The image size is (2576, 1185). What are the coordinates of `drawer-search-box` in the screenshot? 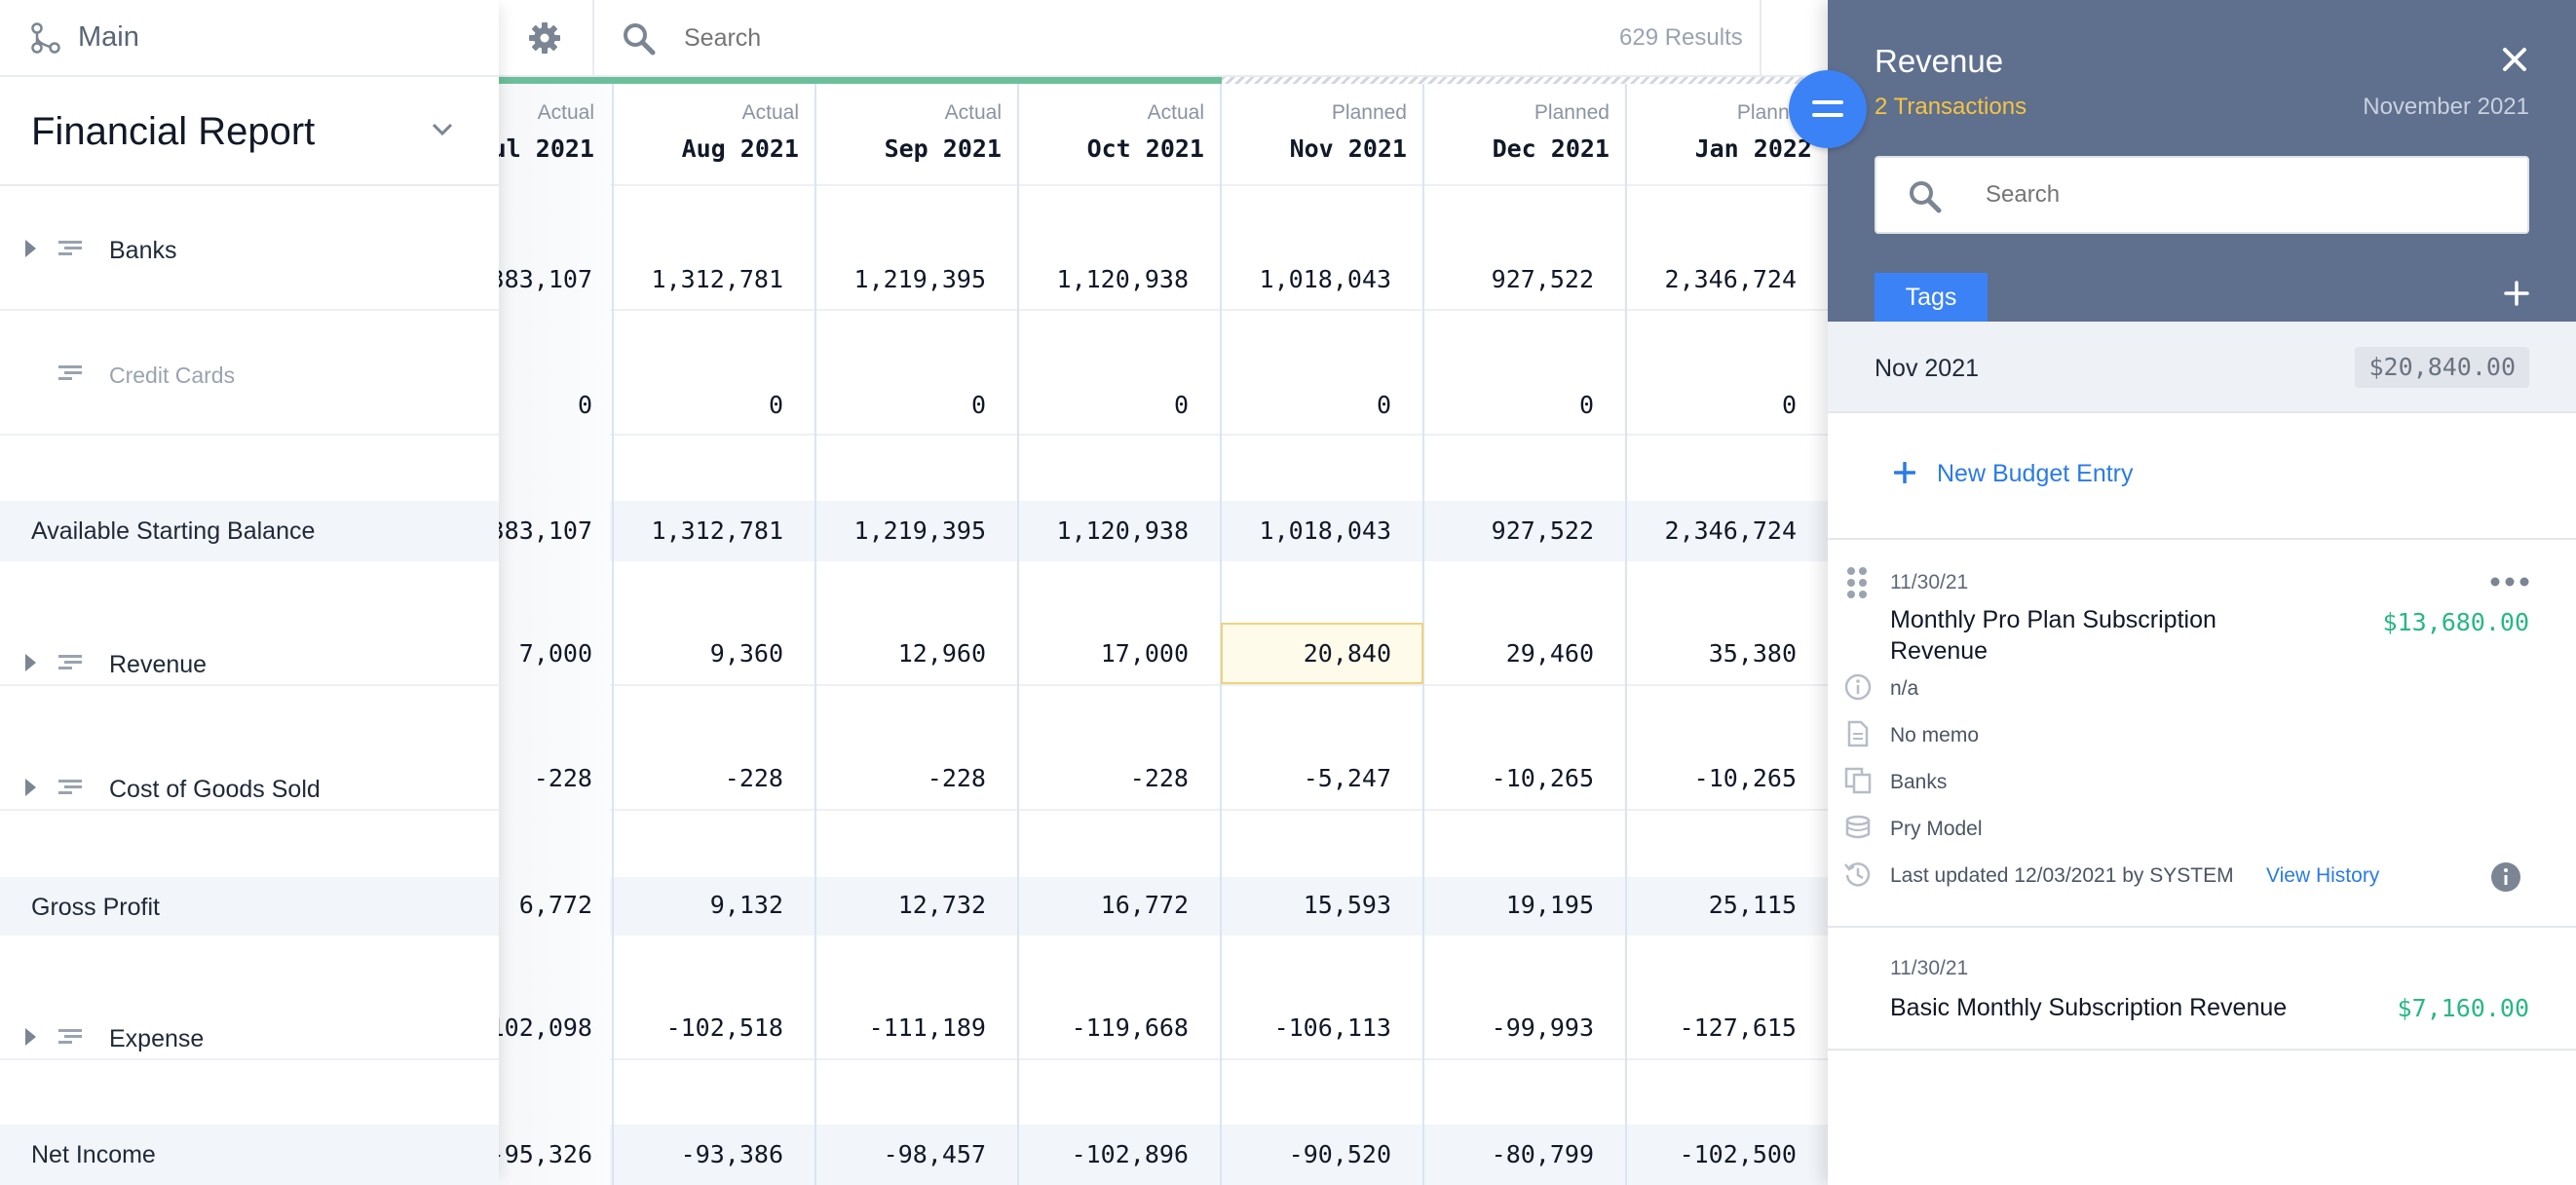 It's located at (2202, 195).